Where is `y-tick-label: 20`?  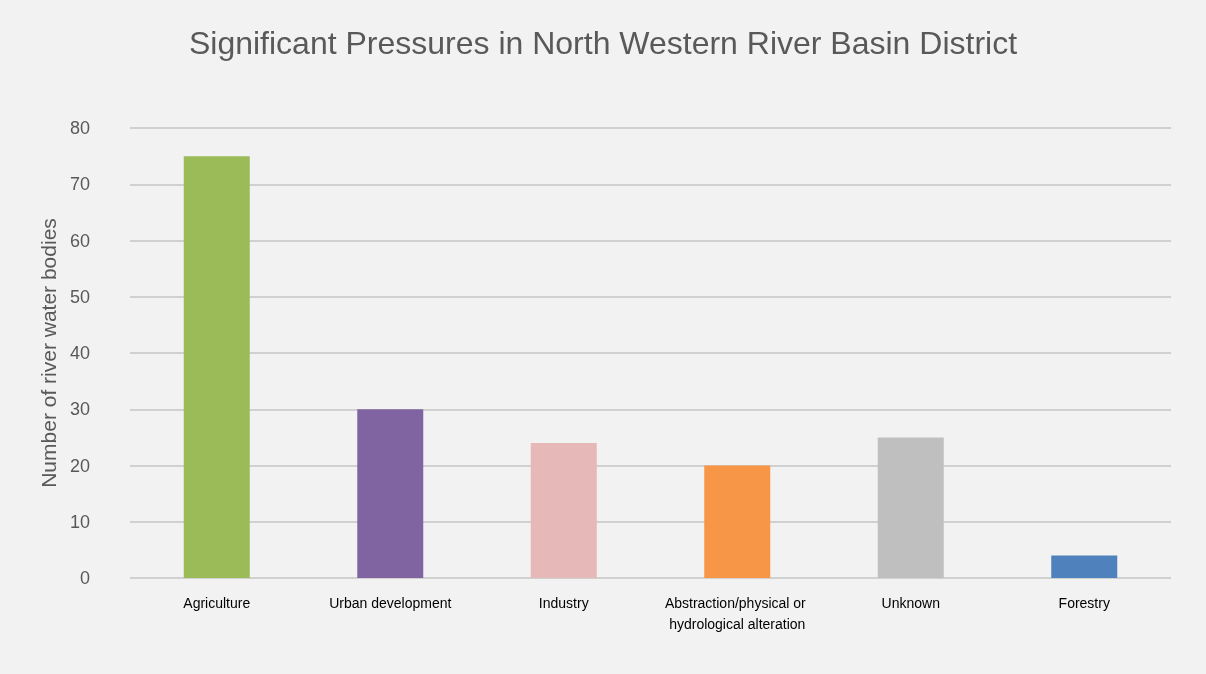 y-tick-label: 20 is located at coordinates (79, 465).